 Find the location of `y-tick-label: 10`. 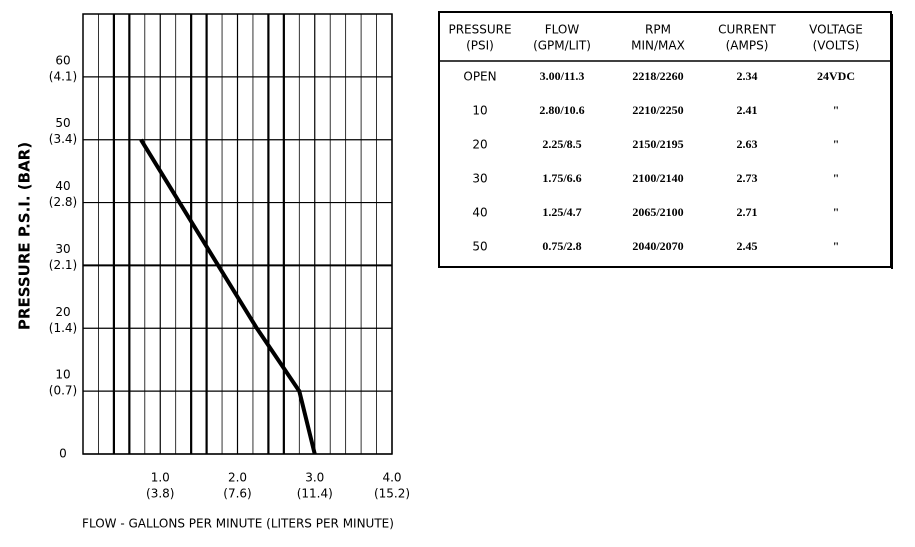

y-tick-label: 10 is located at coordinates (62, 375).